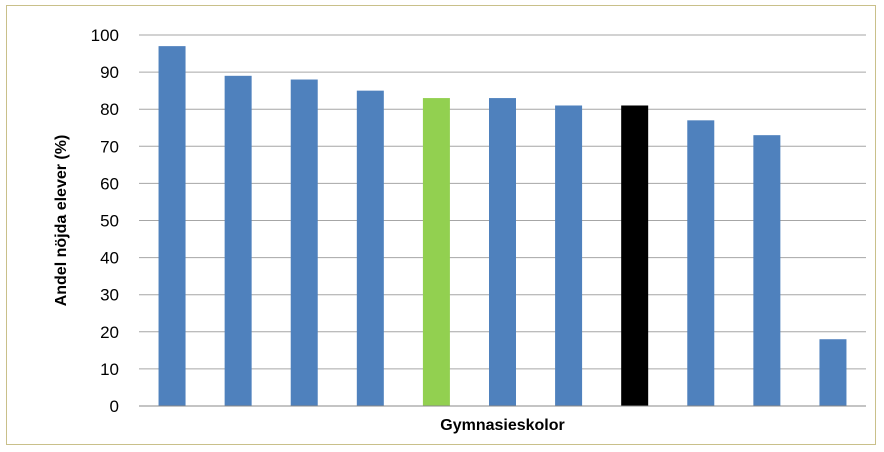 This screenshot has height=452, width=884. Describe the element at coordinates (61, 221) in the screenshot. I see `y-axis-title: Andel nöjda elever (%)` at that location.